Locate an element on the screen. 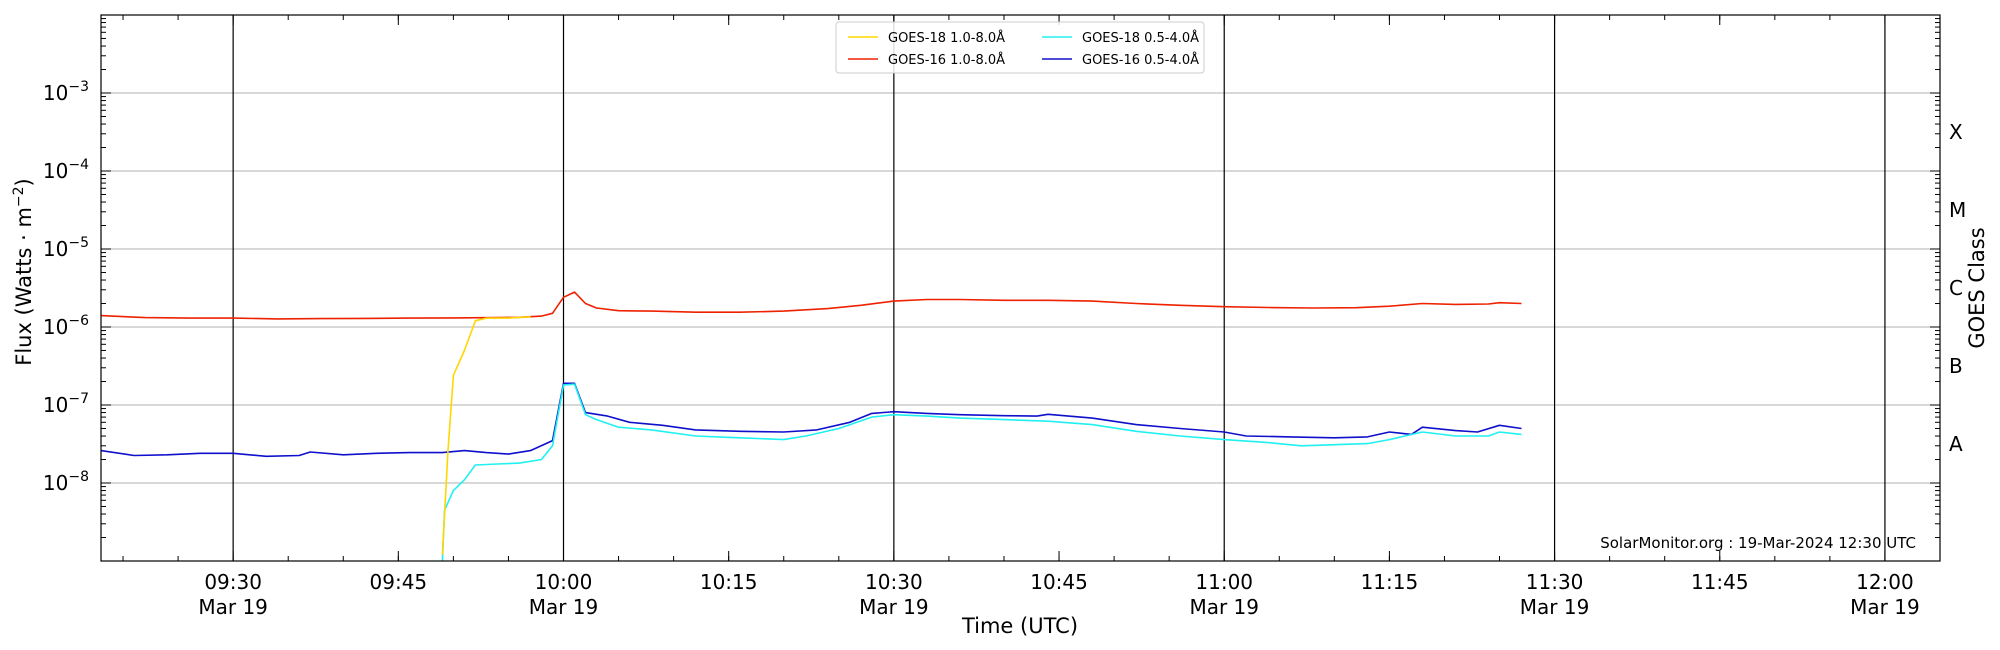 This screenshot has height=650, width=2000. x-tick-label: 11:30 is located at coordinates (1555, 582).